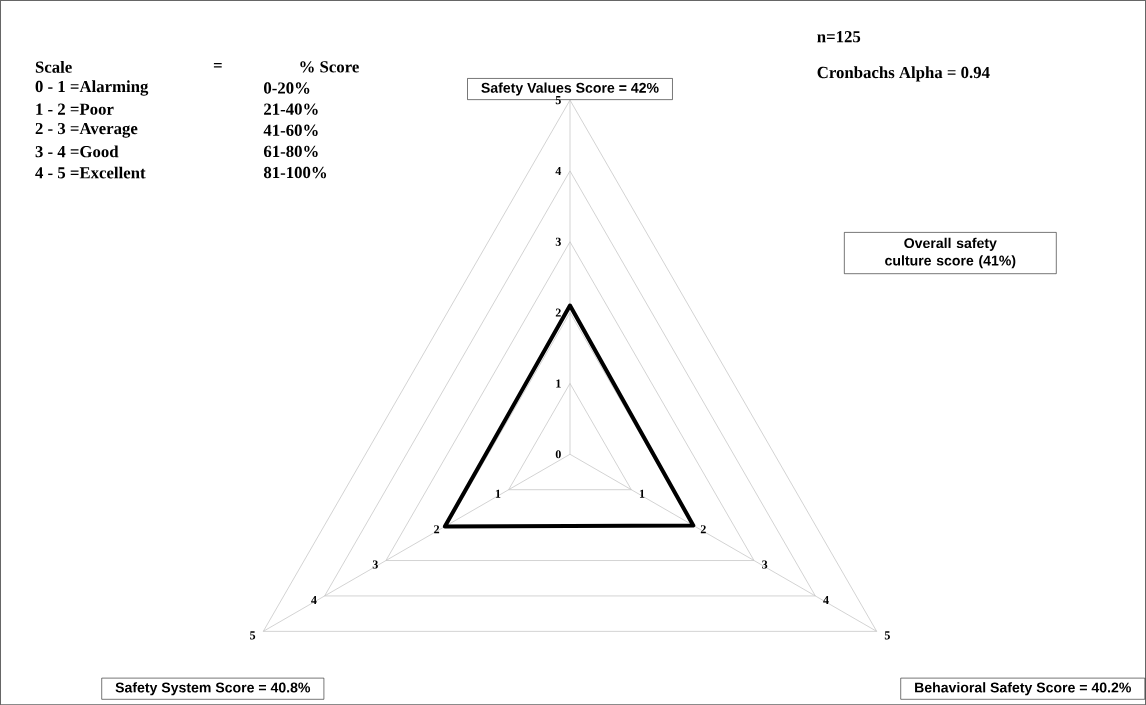 Image resolution: width=1146 pixels, height=705 pixels. What do you see at coordinates (1023, 688) in the screenshot?
I see `spoke-label: Behavioral Safety Score = 40.2%` at bounding box center [1023, 688].